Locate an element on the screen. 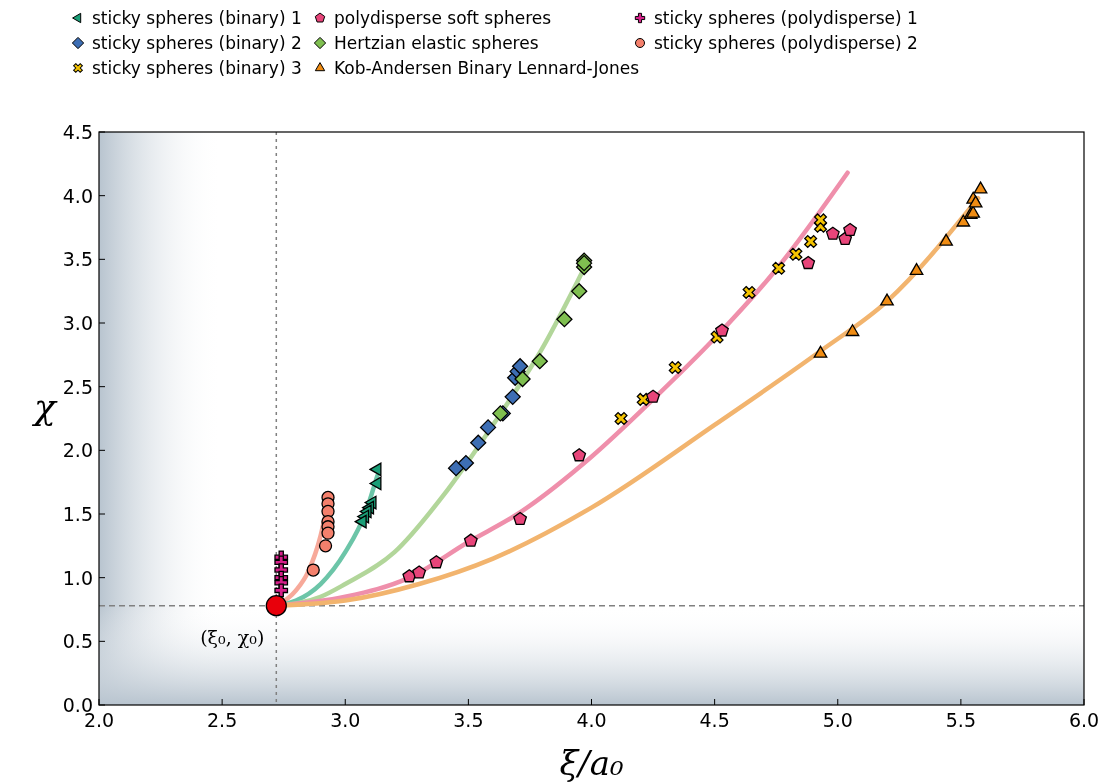 Image resolution: width=1107 pixels, height=783 pixels. legend-label: sticky spheres (binary) 3 is located at coordinates (197, 68).